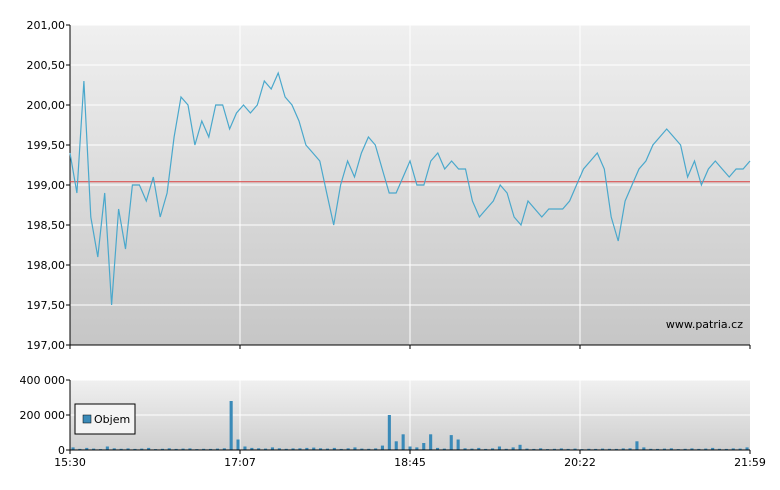  What do you see at coordinates (46, 25) in the screenshot?
I see `price-y-tick-label: 201,00` at bounding box center [46, 25].